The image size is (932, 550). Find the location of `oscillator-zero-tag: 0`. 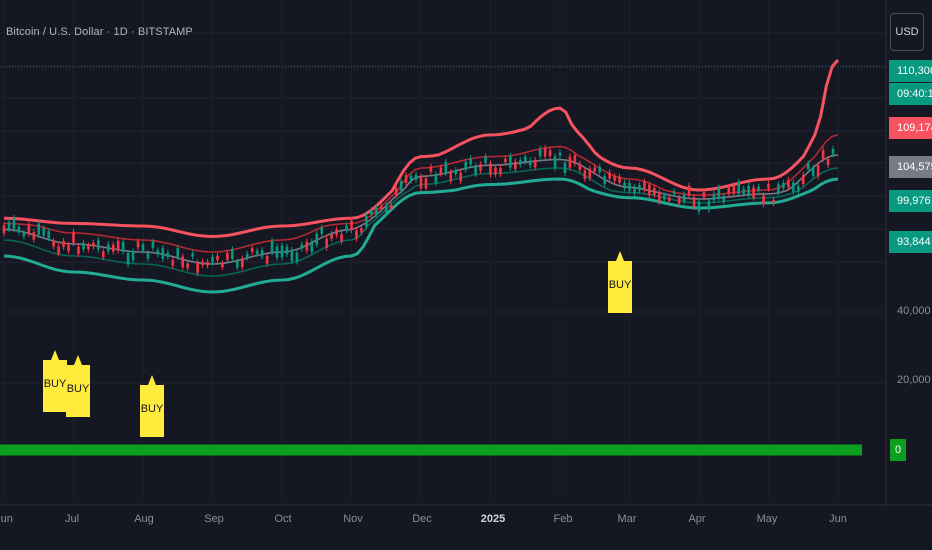

oscillator-zero-tag: 0 is located at coordinates (898, 450).